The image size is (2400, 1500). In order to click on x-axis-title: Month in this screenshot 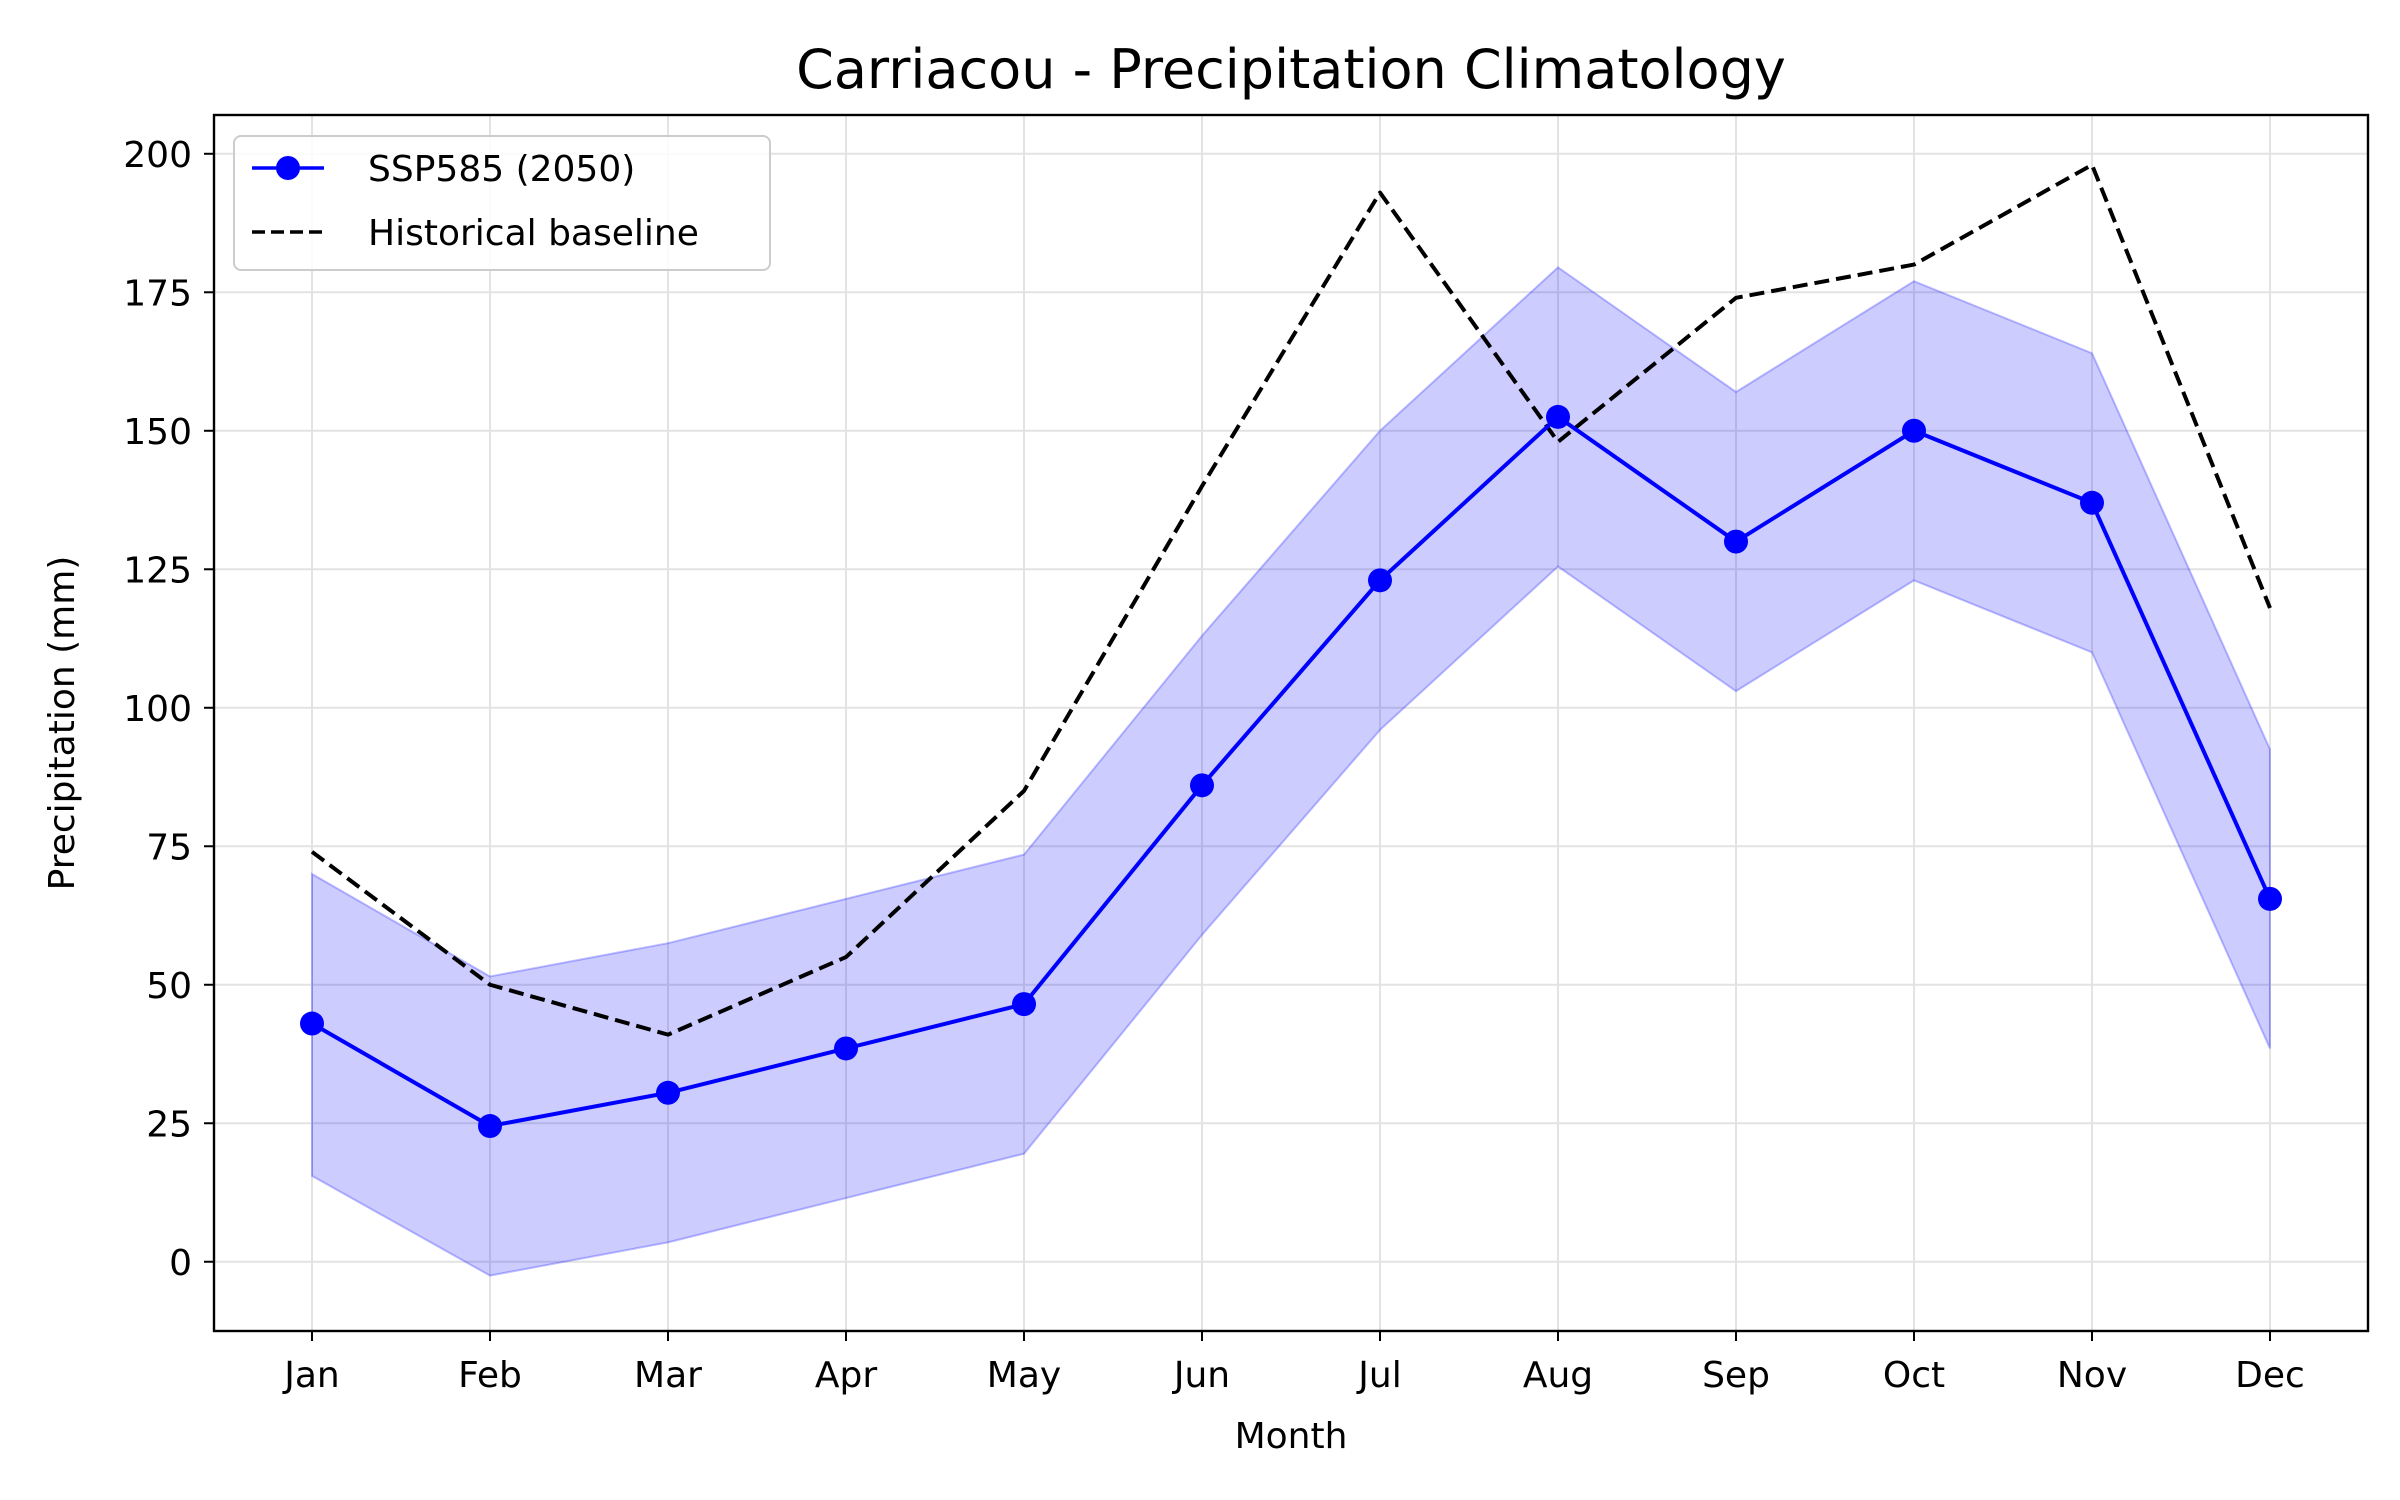, I will do `click(1291, 1436)`.